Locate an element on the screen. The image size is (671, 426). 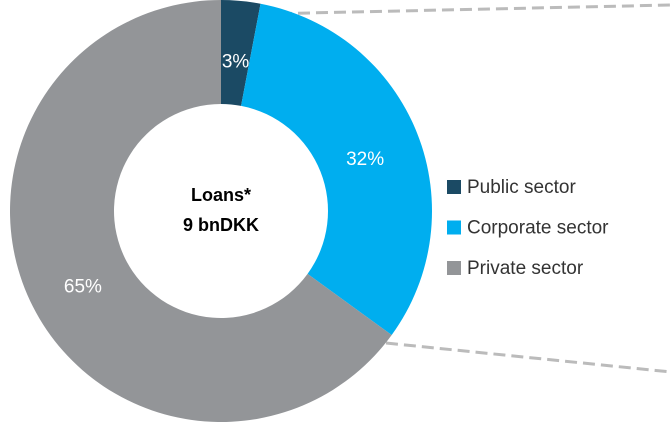
slice is located at coordinates (241, 53).